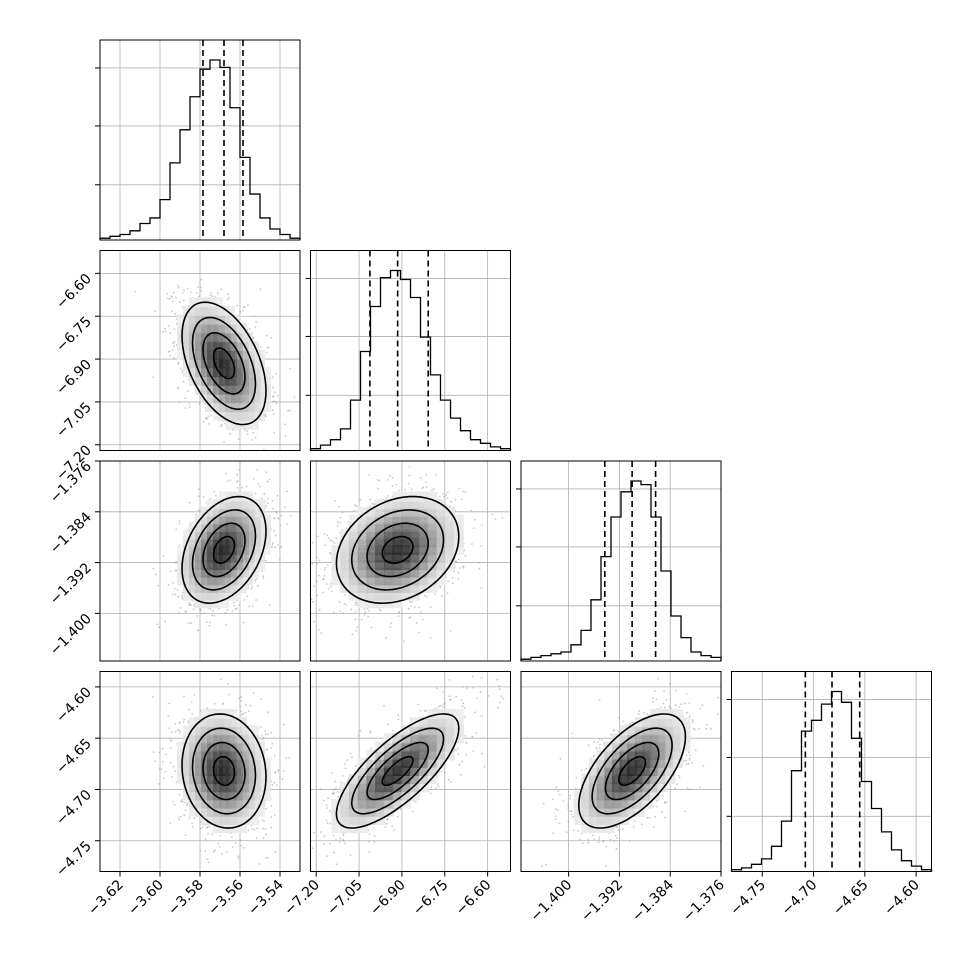 The width and height of the screenshot is (970, 970). I want to click on contour-line, so click(224, 363).